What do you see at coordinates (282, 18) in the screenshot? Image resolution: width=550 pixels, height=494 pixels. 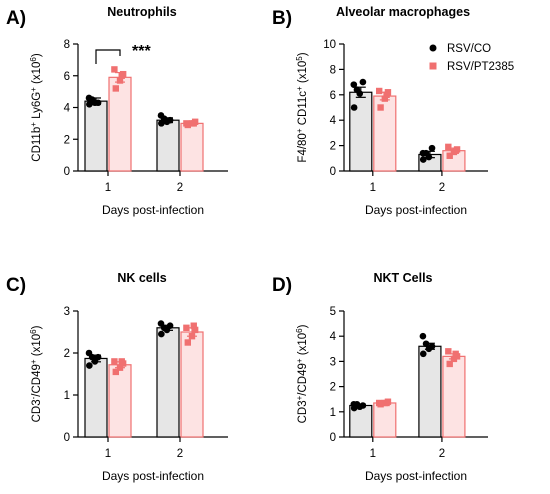 I see `panel-label: B)` at bounding box center [282, 18].